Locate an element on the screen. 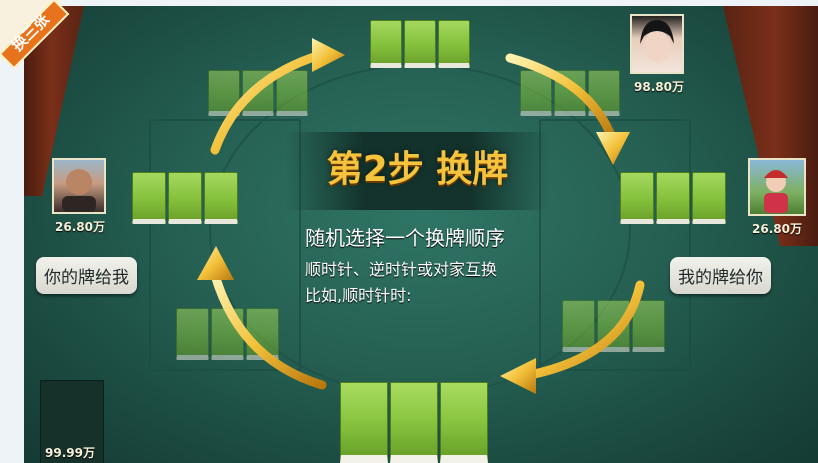  right-player-bubble: 我的牌给你 is located at coordinates (720, 275).